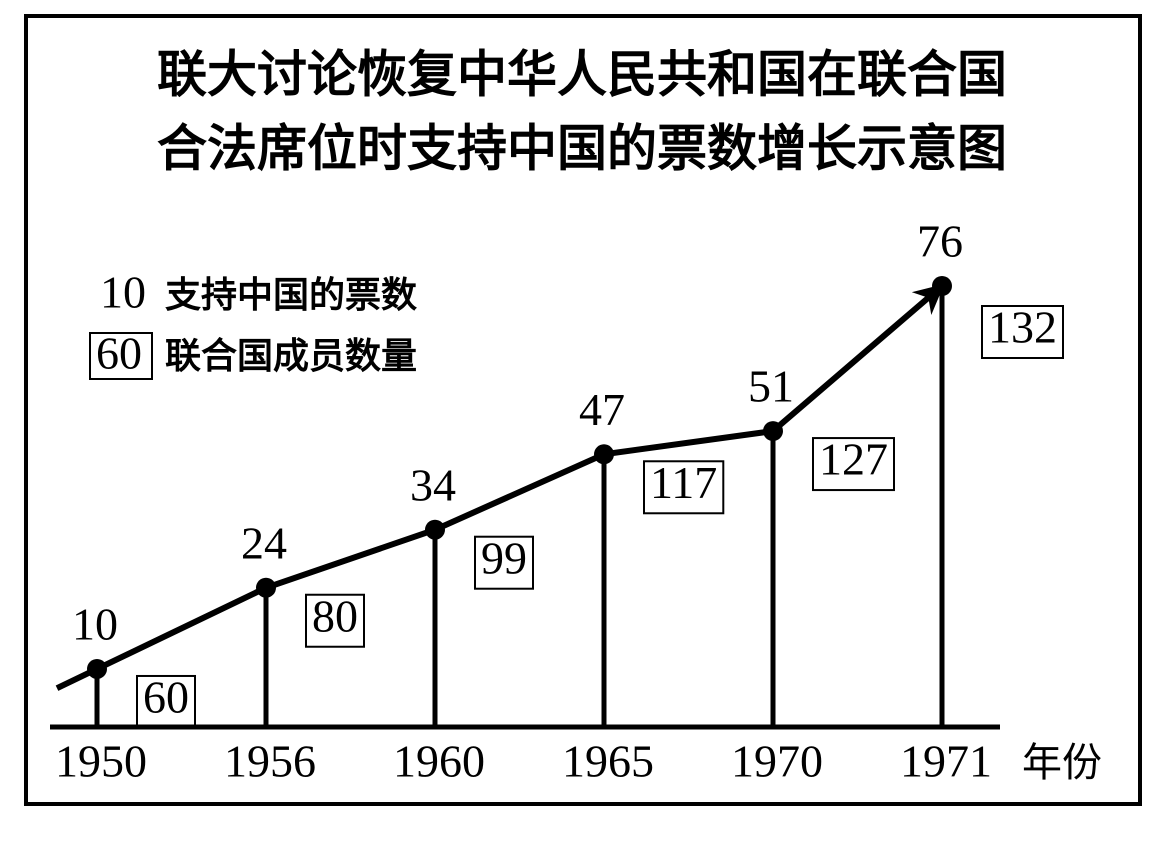  What do you see at coordinates (123, 292) in the screenshot?
I see `legend-sample: 10` at bounding box center [123, 292].